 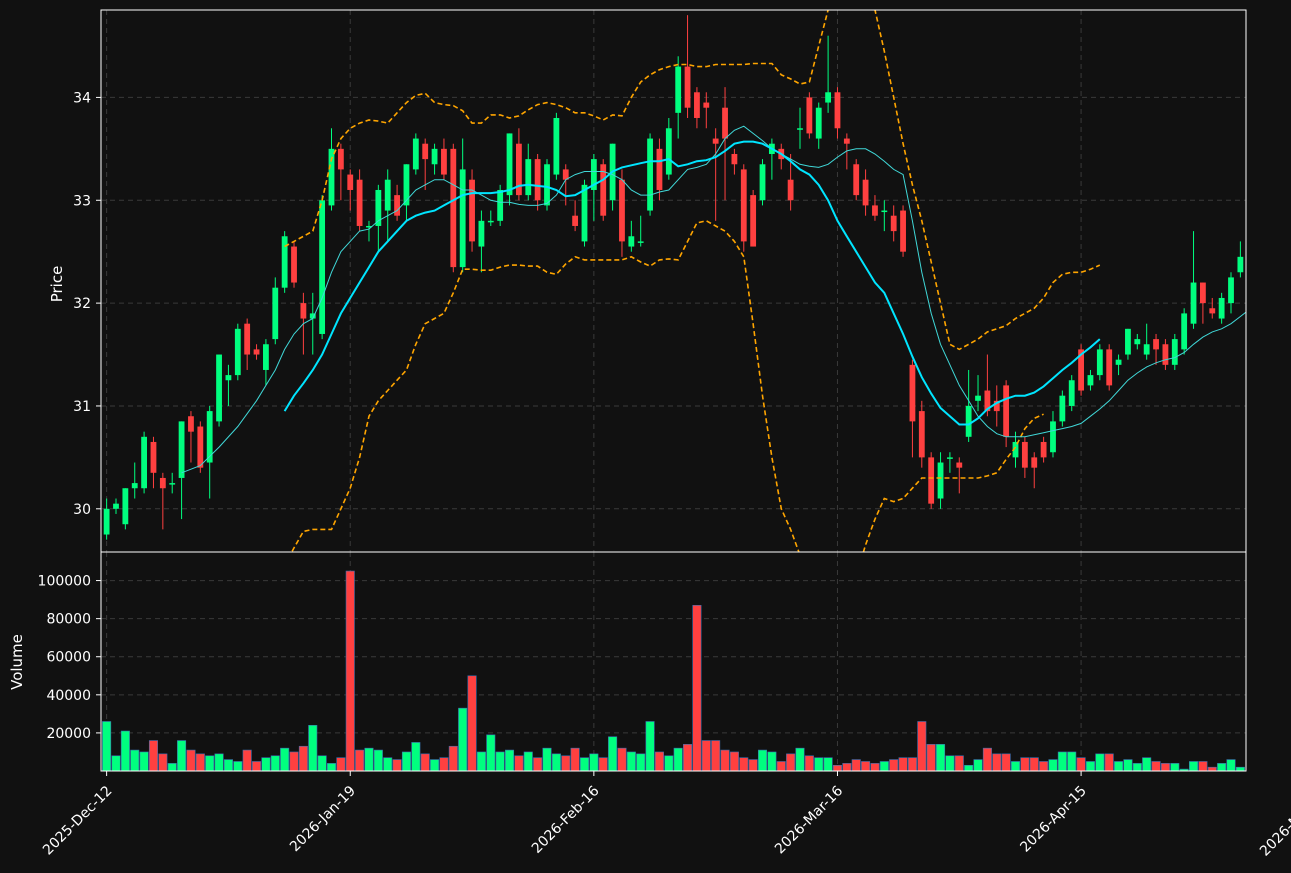 What do you see at coordinates (64, 582) in the screenshot?
I see `volume-tick-label: 100000` at bounding box center [64, 582].